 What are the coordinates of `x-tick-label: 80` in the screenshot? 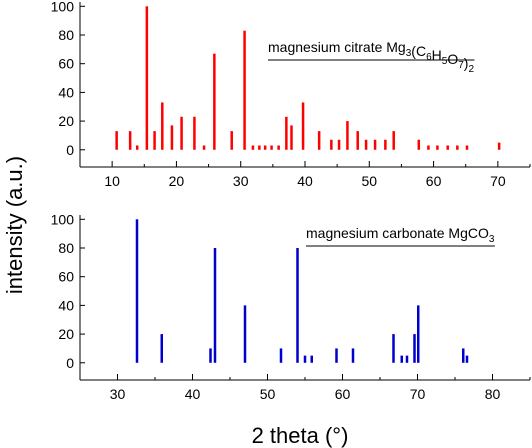 It's located at (493, 394).